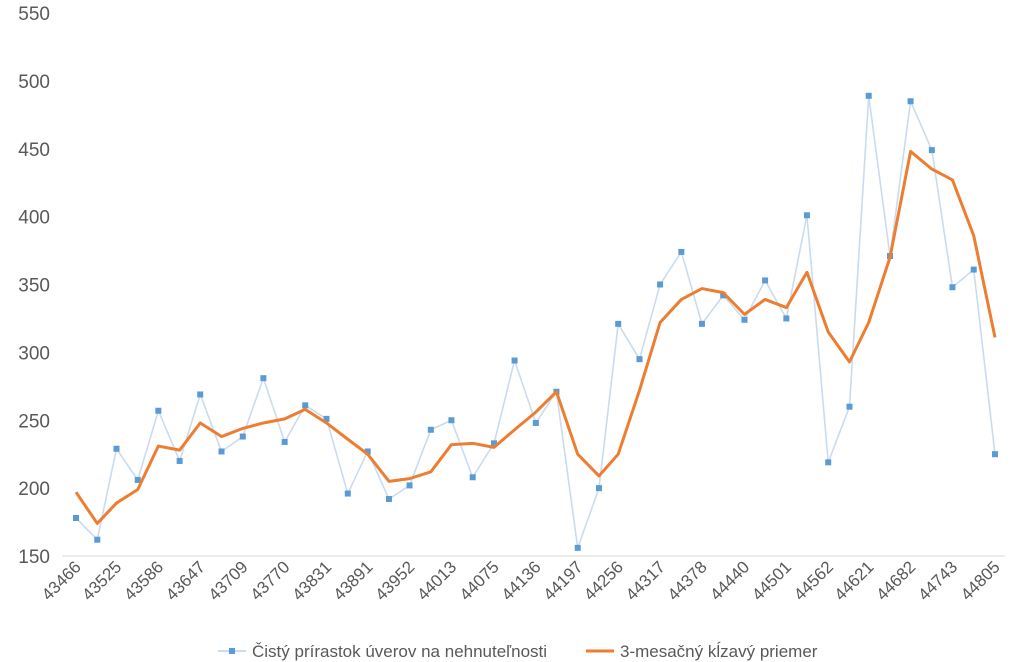 The image size is (1010, 662). What do you see at coordinates (896, 580) in the screenshot?
I see `x-tick-label: 44682` at bounding box center [896, 580].